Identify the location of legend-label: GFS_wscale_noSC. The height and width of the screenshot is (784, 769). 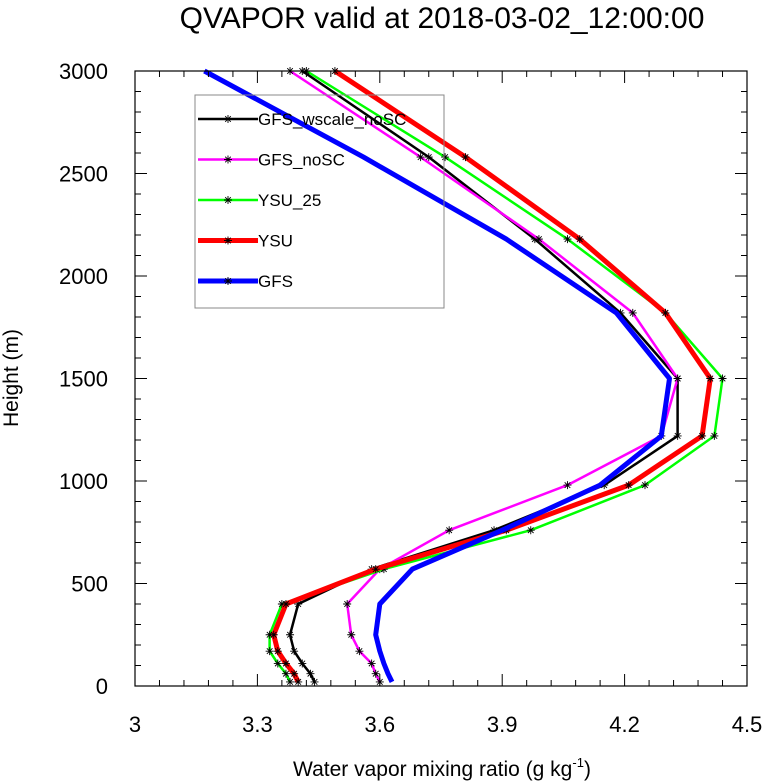
(332, 119).